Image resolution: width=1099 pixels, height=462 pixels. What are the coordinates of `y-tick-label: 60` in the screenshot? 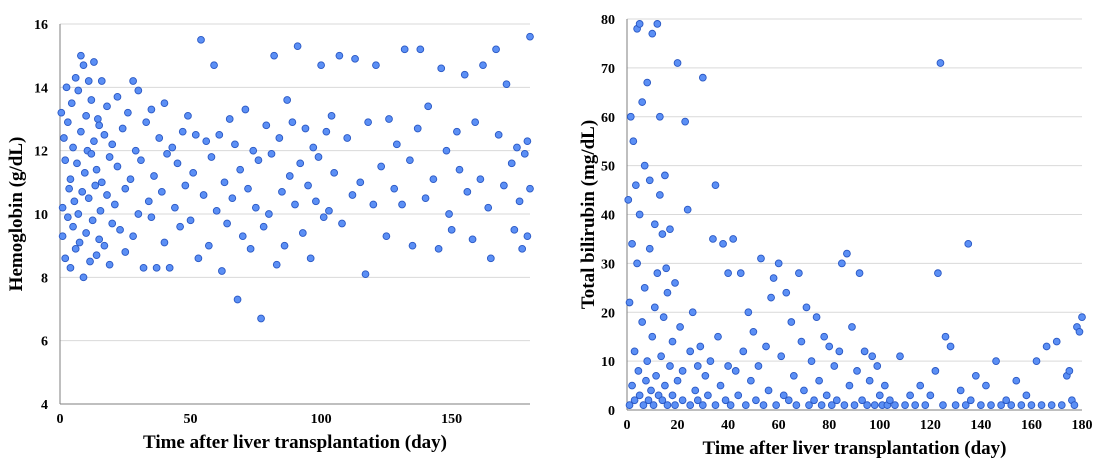 It's located at (608, 118).